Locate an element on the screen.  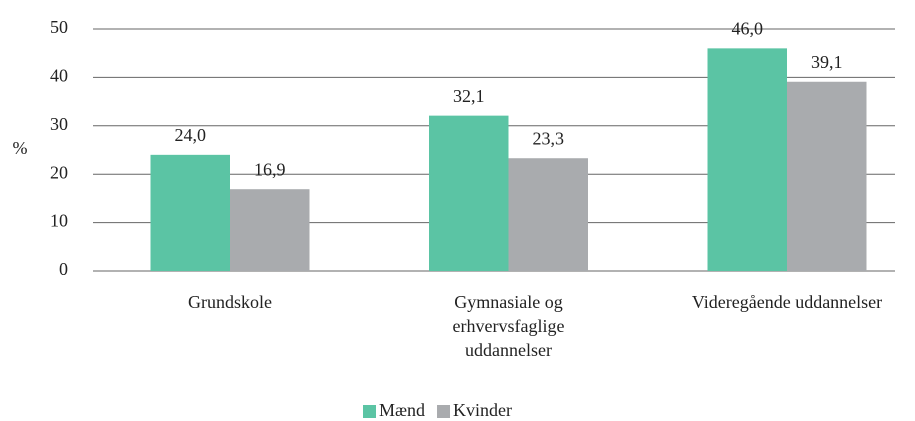
y-tick-label: 40 is located at coordinates (59, 76).